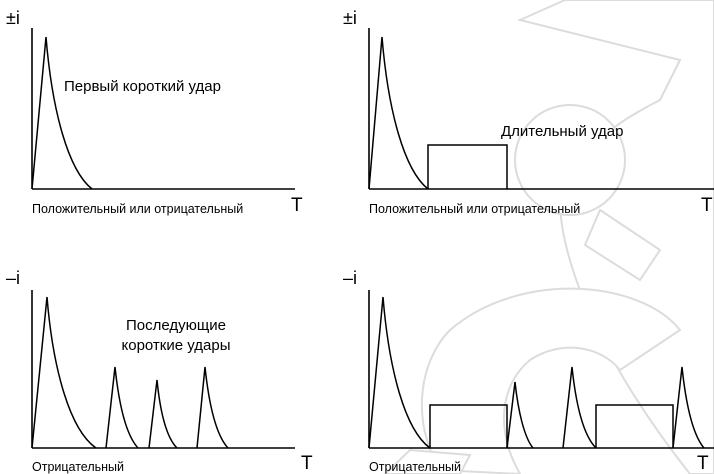 This screenshot has height=474, width=714. I want to click on panel-title-line: короткие удары, so click(176, 345).